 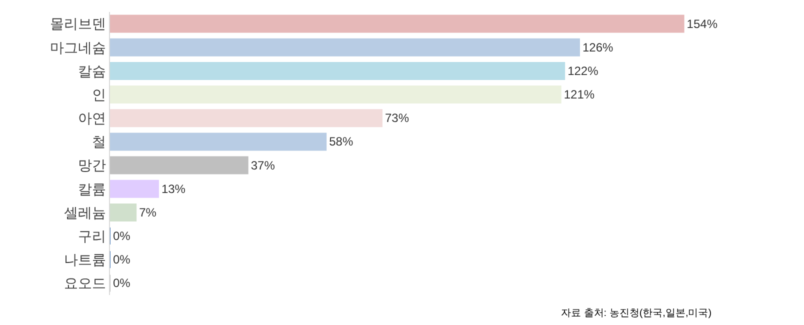 I want to click on data-label: 13%, so click(x=173, y=189).